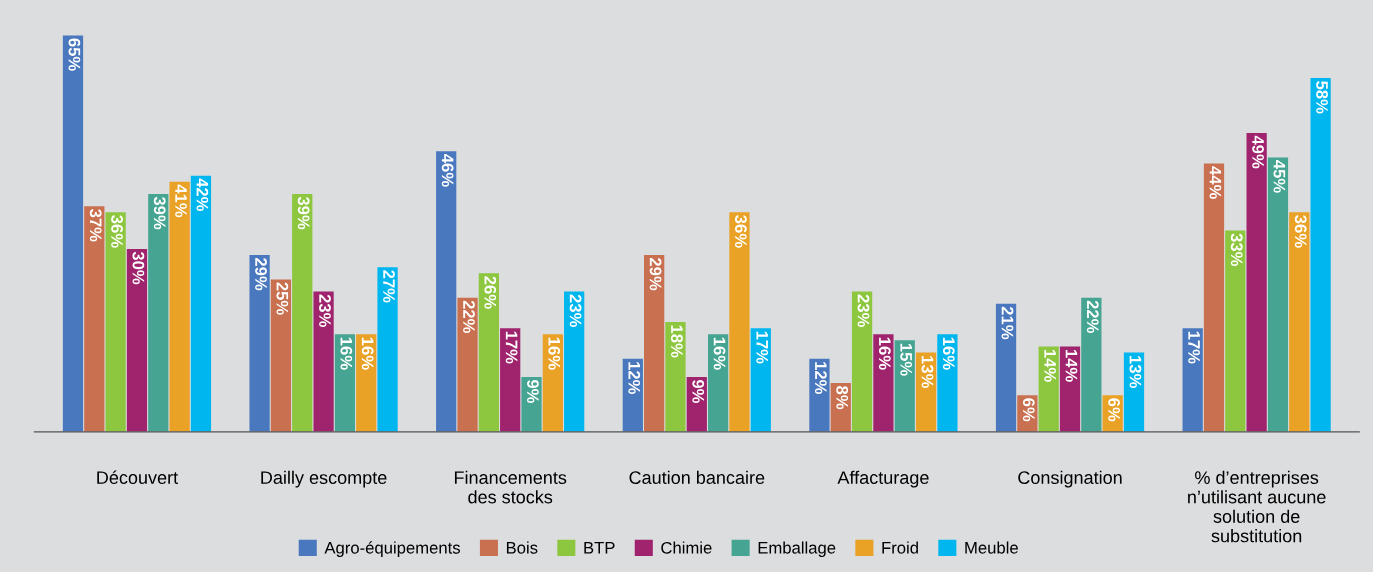  I want to click on data-label: 37%, so click(95, 225).